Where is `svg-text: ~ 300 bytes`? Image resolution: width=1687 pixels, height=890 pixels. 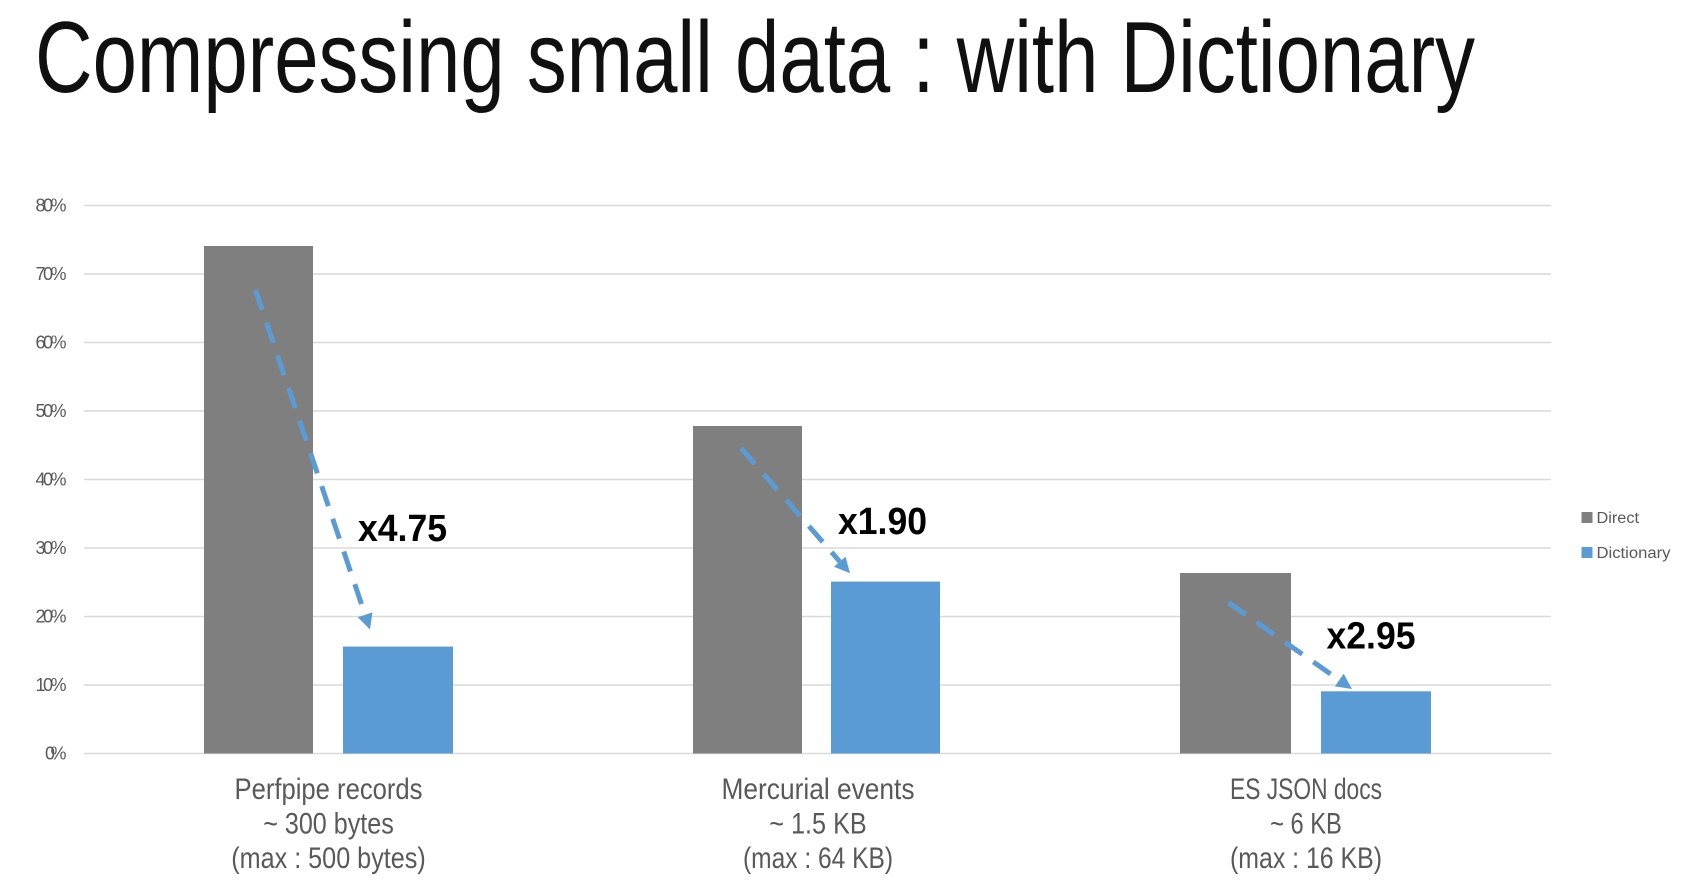
svg-text: ~ 300 bytes is located at coordinates (328, 824).